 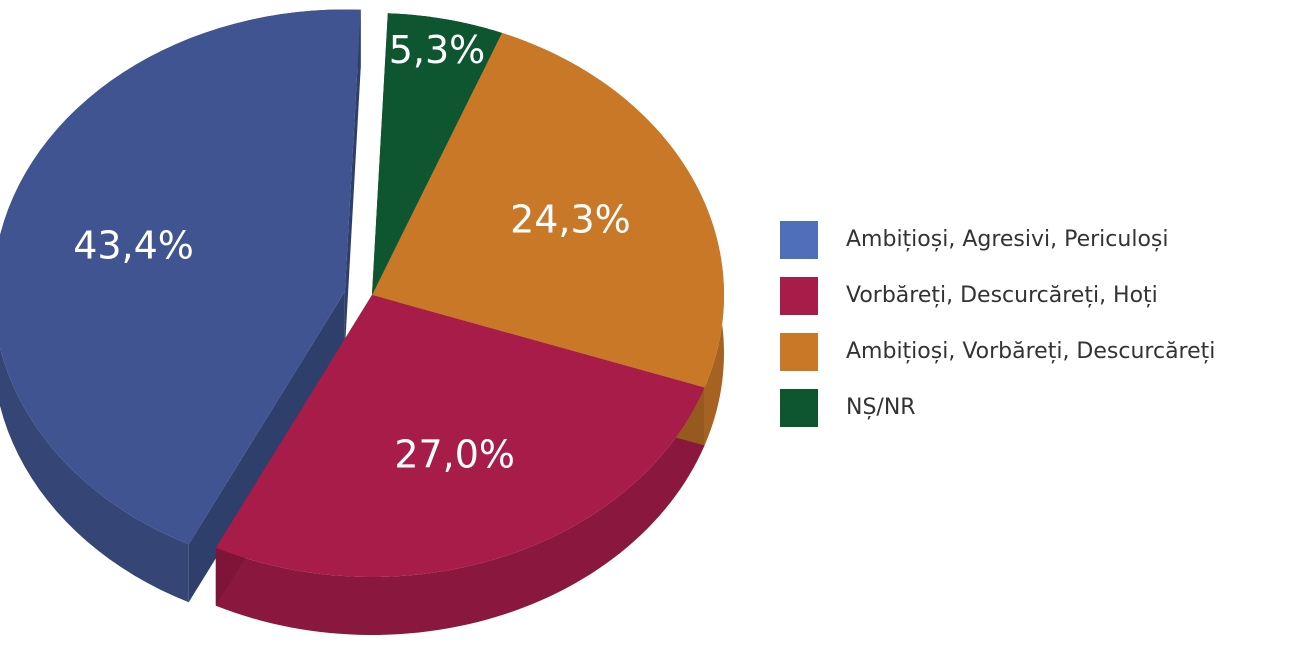 What do you see at coordinates (1030, 351) in the screenshot?
I see `legend-label: Ambițioși, Vorbăreți, Descurcăreți` at bounding box center [1030, 351].